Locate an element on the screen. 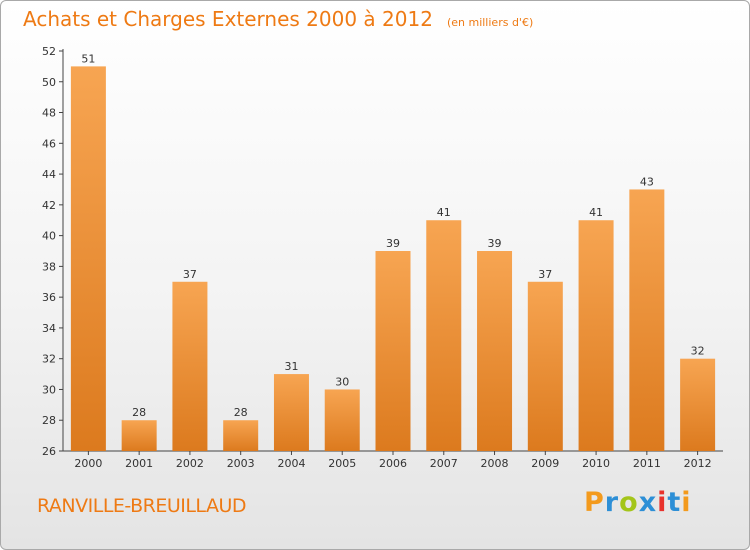 Image resolution: width=750 pixels, height=550 pixels. bar-2005 is located at coordinates (342, 420).